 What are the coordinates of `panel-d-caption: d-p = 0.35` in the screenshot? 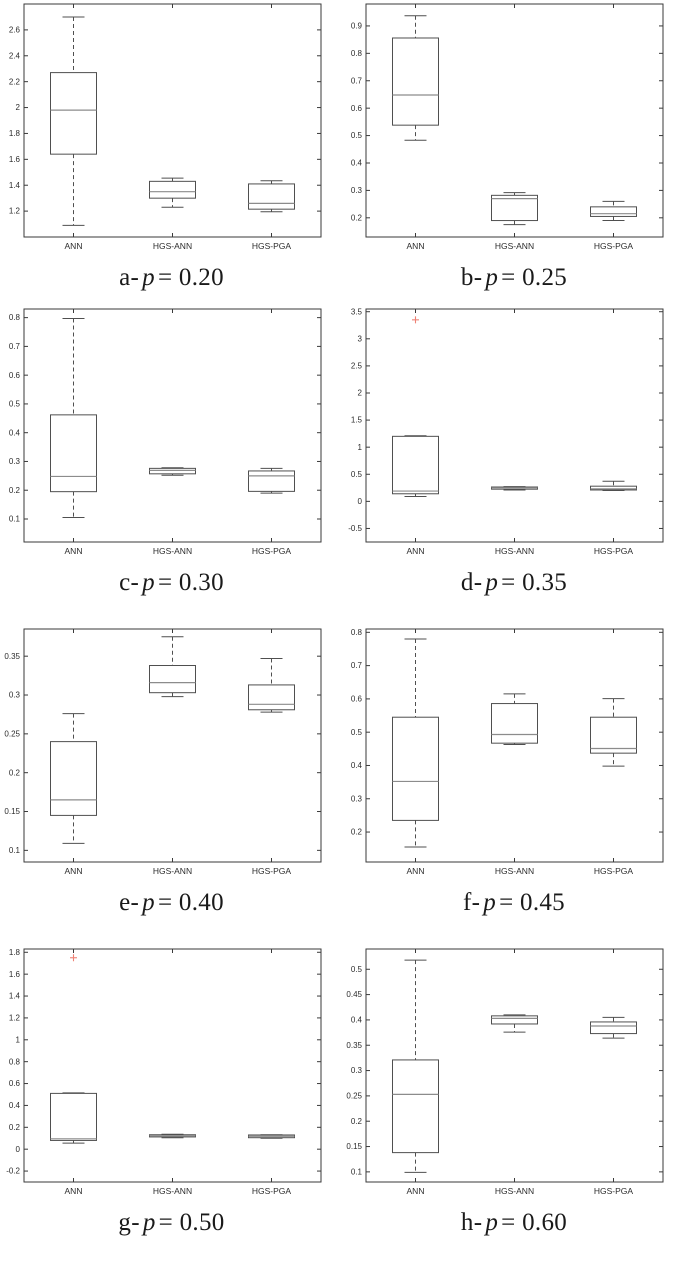 It's located at (514, 583).